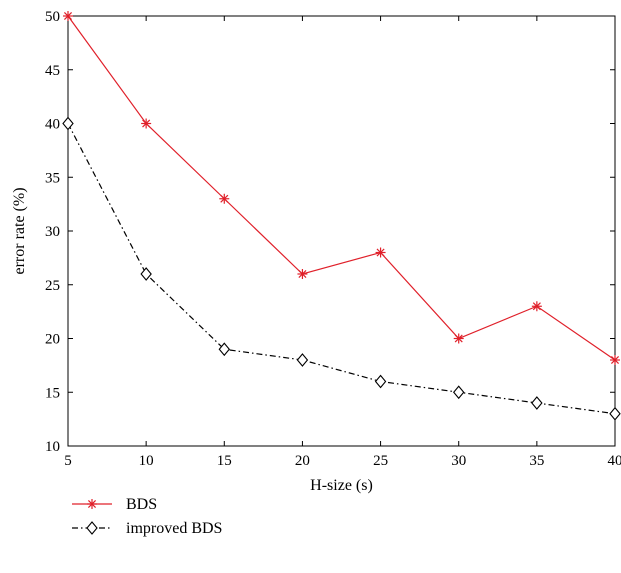  Describe the element at coordinates (52, 125) in the screenshot. I see `y-tick-label: 40` at that location.